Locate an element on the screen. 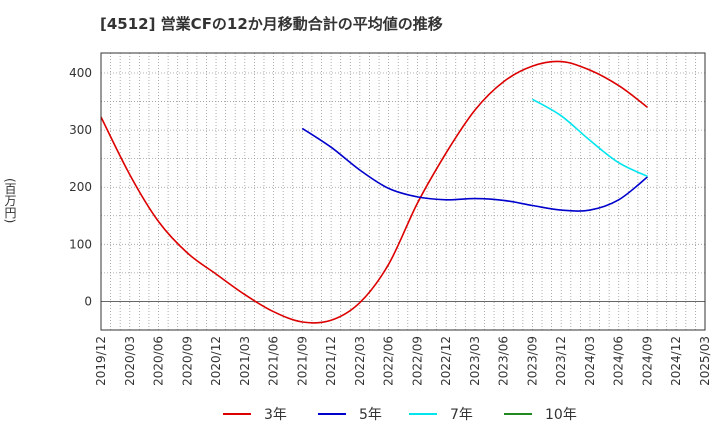 The image size is (720, 440). x-tick-label: 2022/03 is located at coordinates (360, 361).